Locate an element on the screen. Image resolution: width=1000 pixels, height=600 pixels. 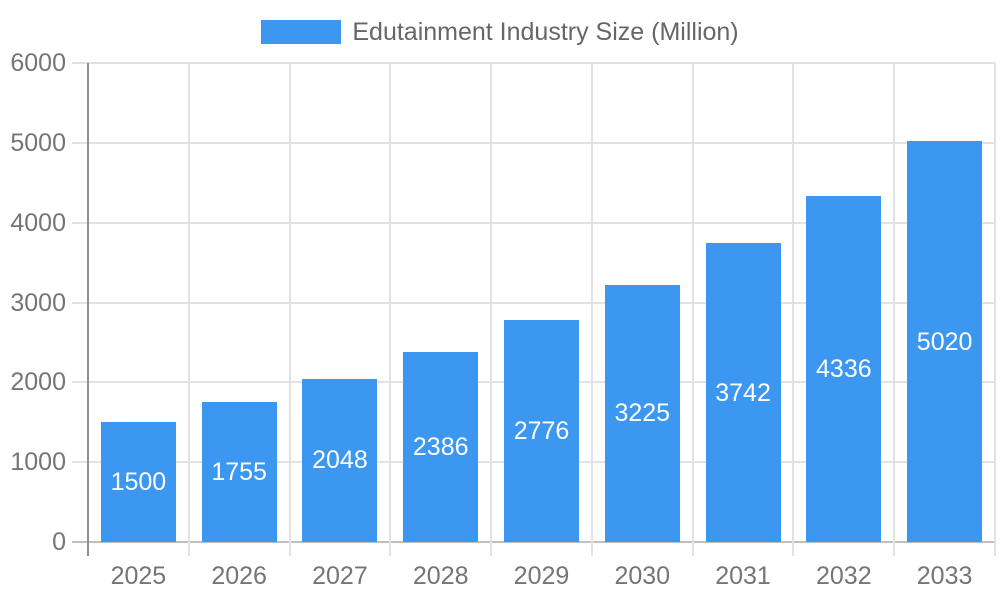
bar-value-label: 5020 is located at coordinates (944, 341).